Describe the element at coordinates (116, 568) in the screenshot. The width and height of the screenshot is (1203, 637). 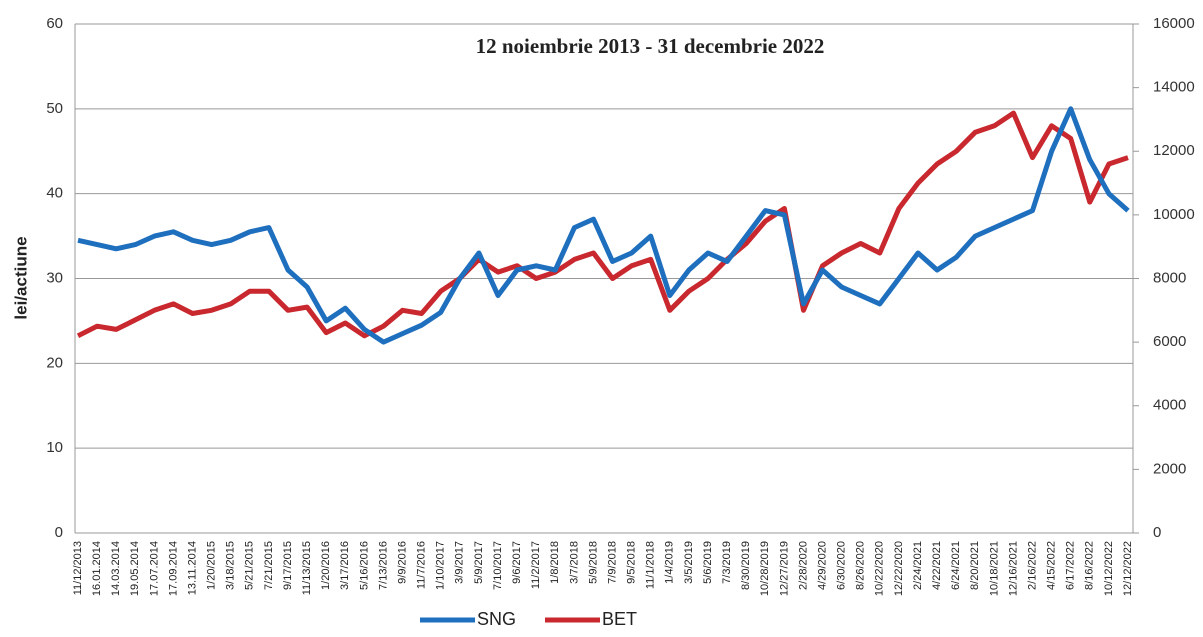
I see `x-tick-label: 14.03.2014` at that location.